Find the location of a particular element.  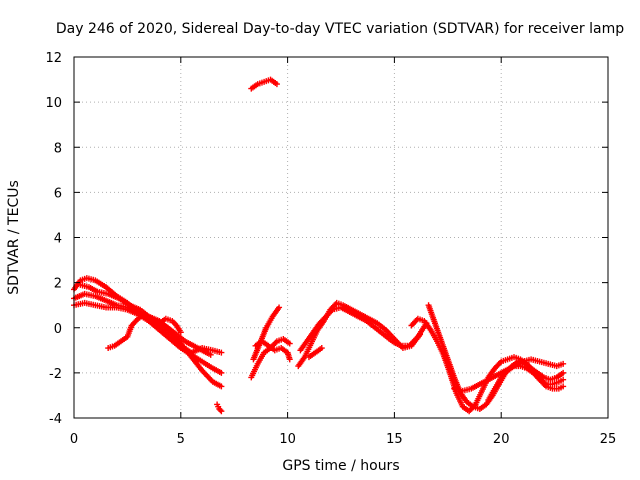

y-tick-label: 2 is located at coordinates (58, 284).